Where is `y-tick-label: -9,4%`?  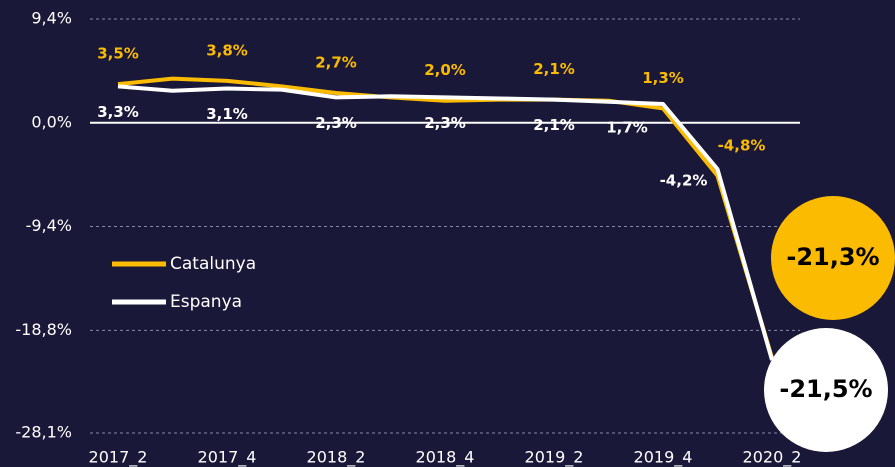 y-tick-label: -9,4% is located at coordinates (49, 225).